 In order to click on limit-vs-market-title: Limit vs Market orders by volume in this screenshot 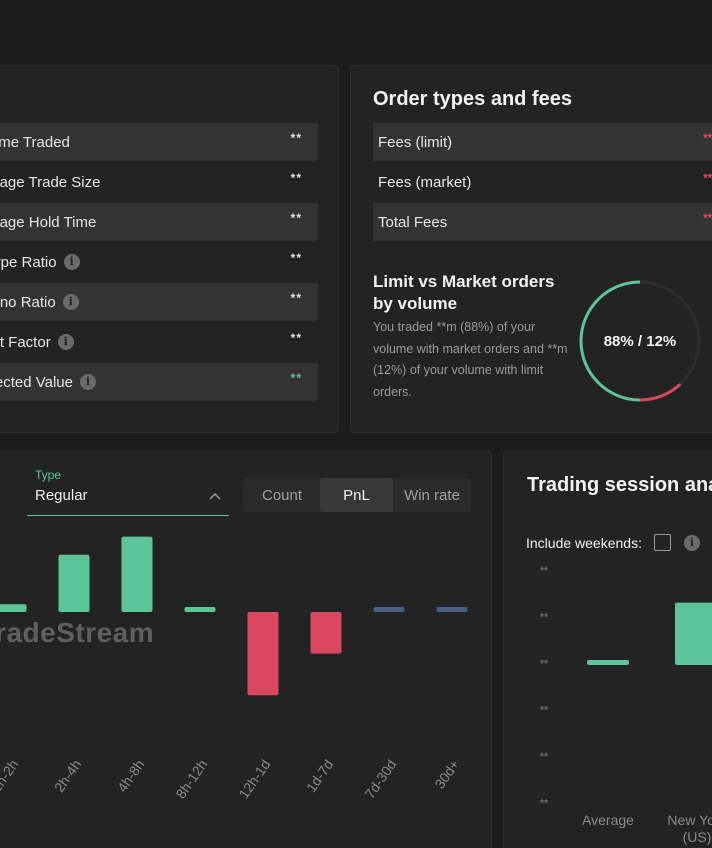, I will do `click(464, 292)`.